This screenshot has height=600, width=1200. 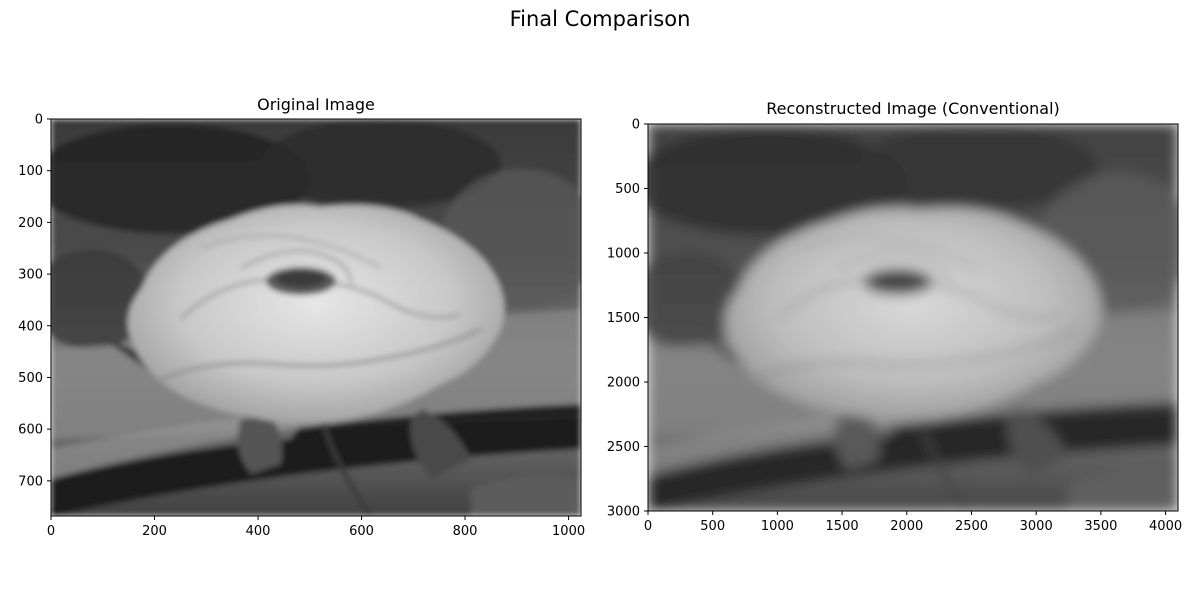 I want to click on reconstructed-x-tick-label: 4000, so click(x=1165, y=526).